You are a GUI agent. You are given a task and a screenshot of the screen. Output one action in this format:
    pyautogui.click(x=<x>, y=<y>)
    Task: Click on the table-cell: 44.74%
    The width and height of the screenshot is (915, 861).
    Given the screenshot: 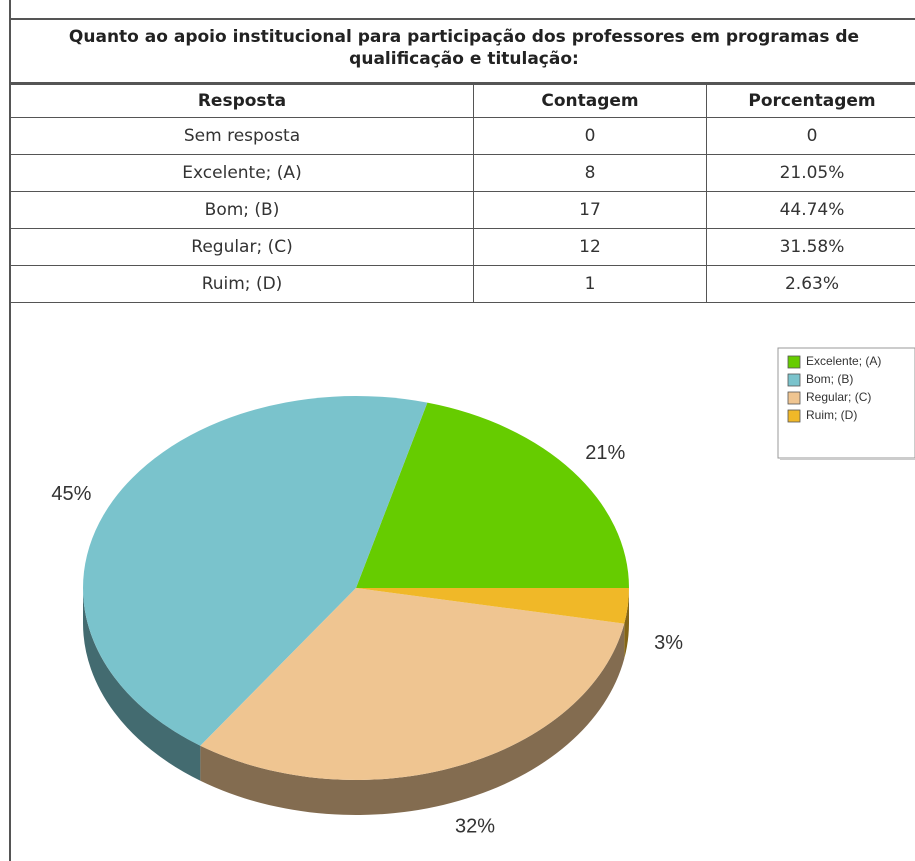 What is the action you would take?
    pyautogui.click(x=810, y=210)
    